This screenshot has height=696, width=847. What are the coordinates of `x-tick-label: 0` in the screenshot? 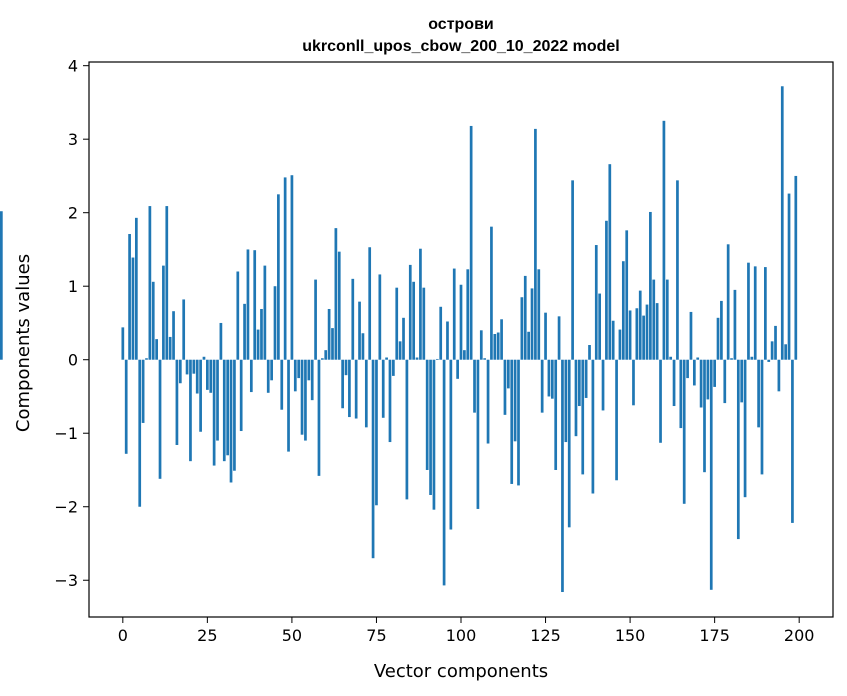 It's located at (123, 635).